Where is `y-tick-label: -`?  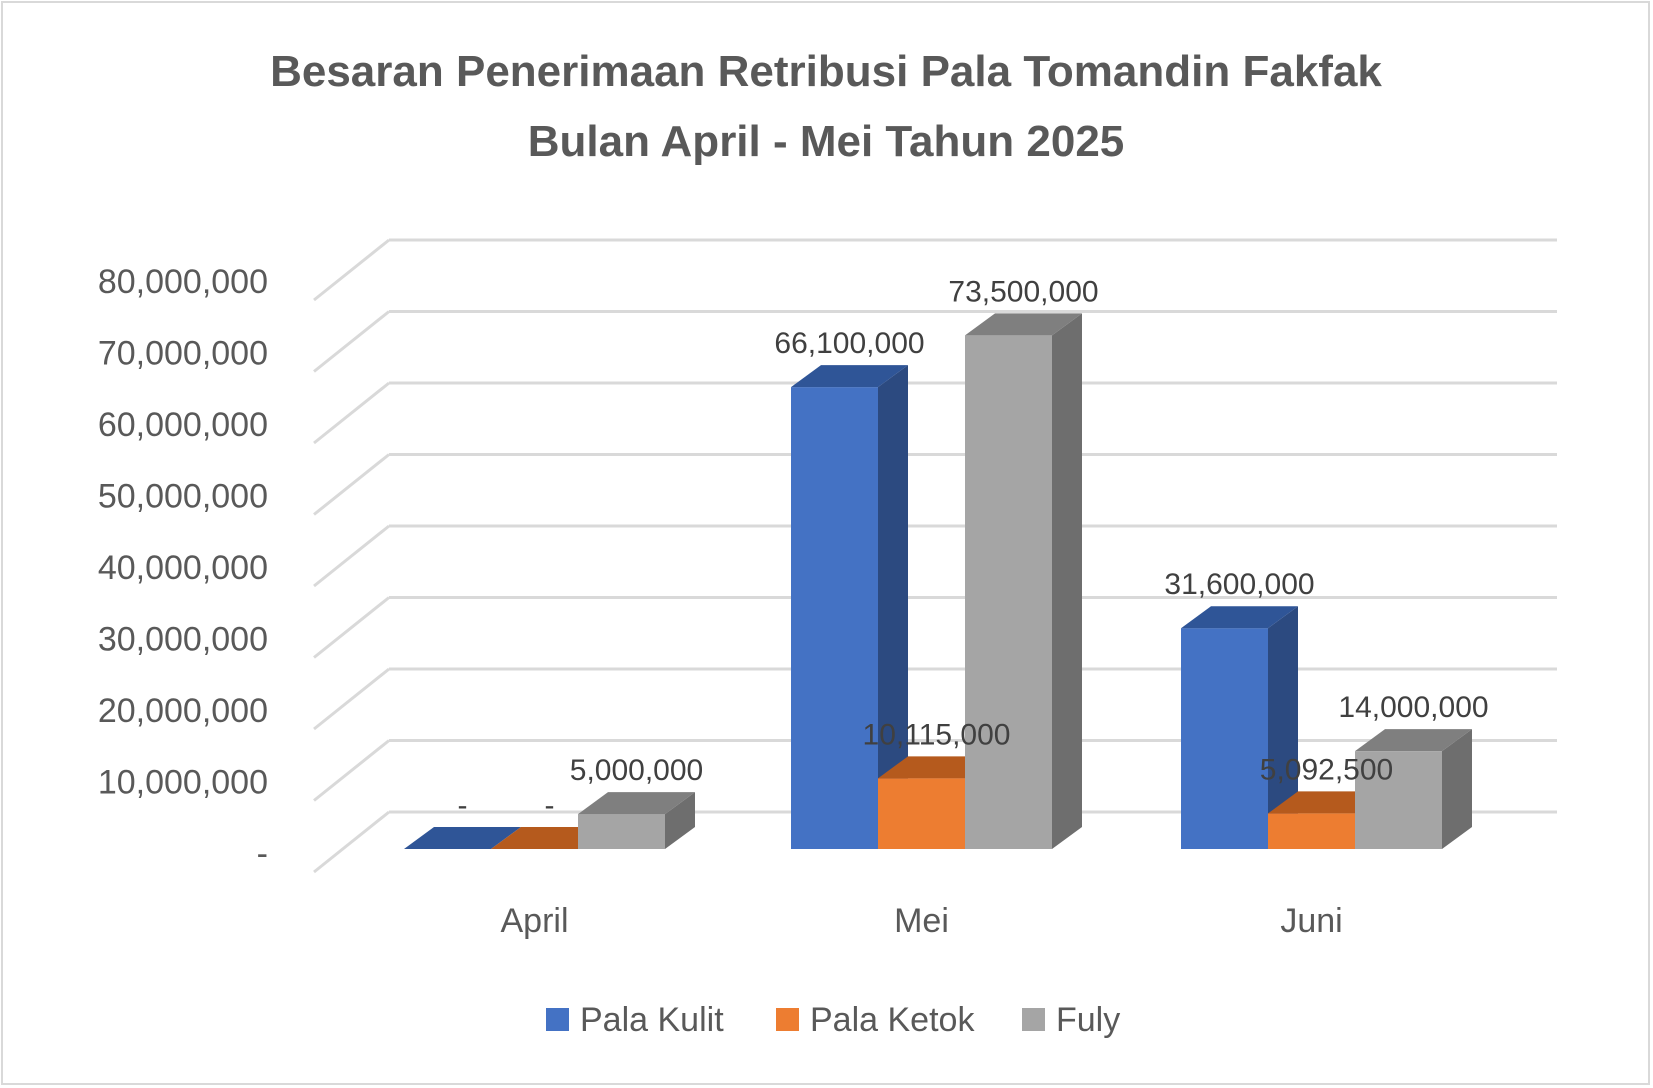 y-tick-label: - is located at coordinates (262, 854).